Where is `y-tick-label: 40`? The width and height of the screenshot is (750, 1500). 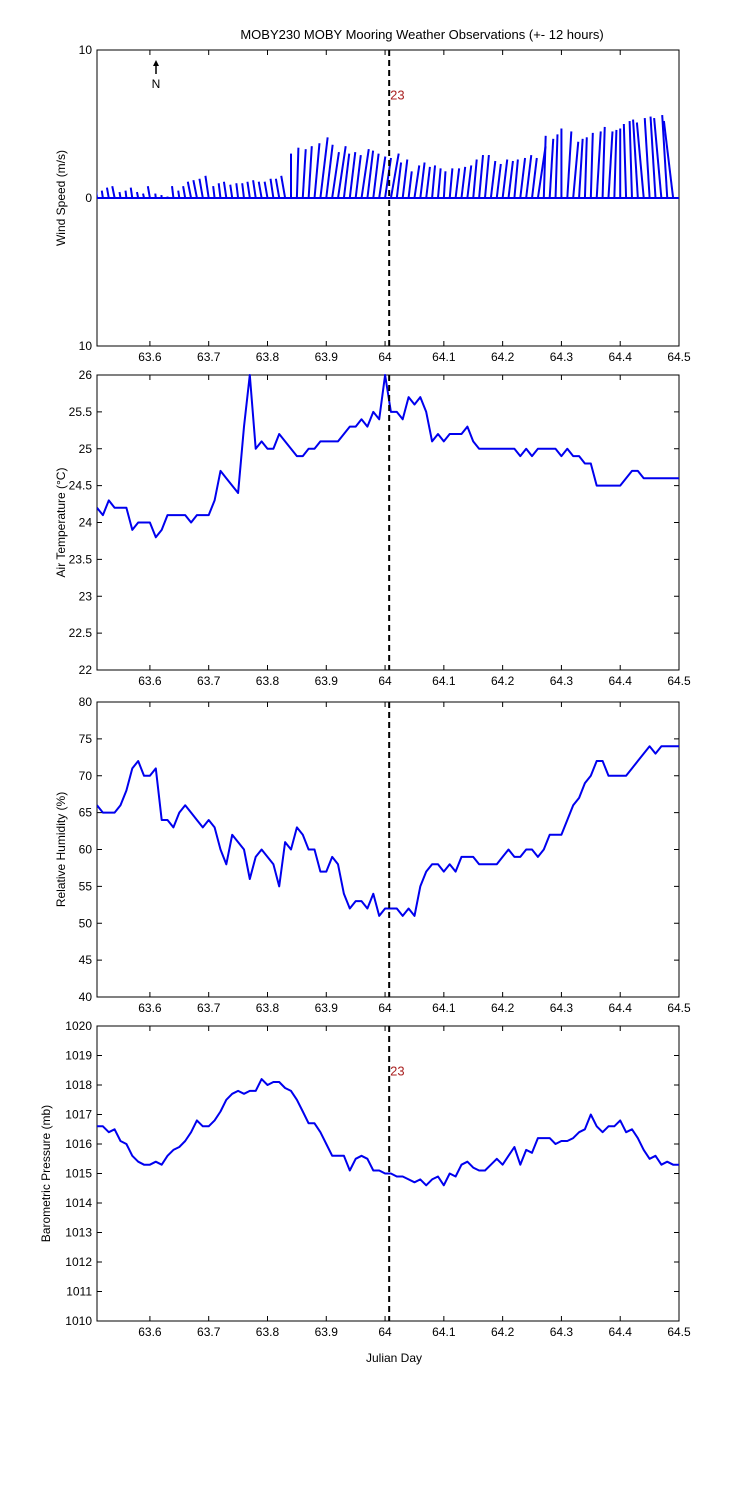 y-tick-label: 40 is located at coordinates (86, 997).